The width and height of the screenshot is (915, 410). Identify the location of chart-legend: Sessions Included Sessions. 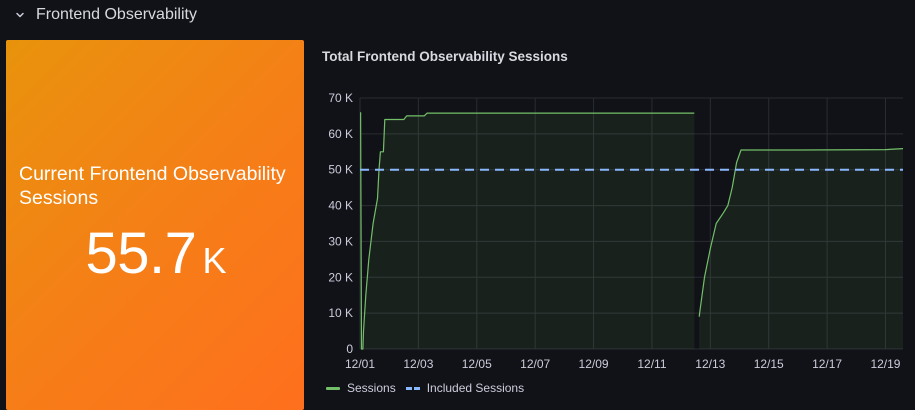
(430, 388).